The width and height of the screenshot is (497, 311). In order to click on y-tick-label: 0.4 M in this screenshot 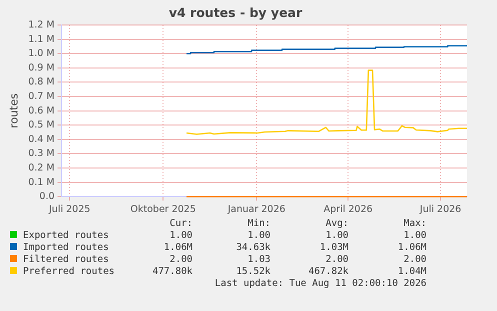, I will do `click(41, 139)`.